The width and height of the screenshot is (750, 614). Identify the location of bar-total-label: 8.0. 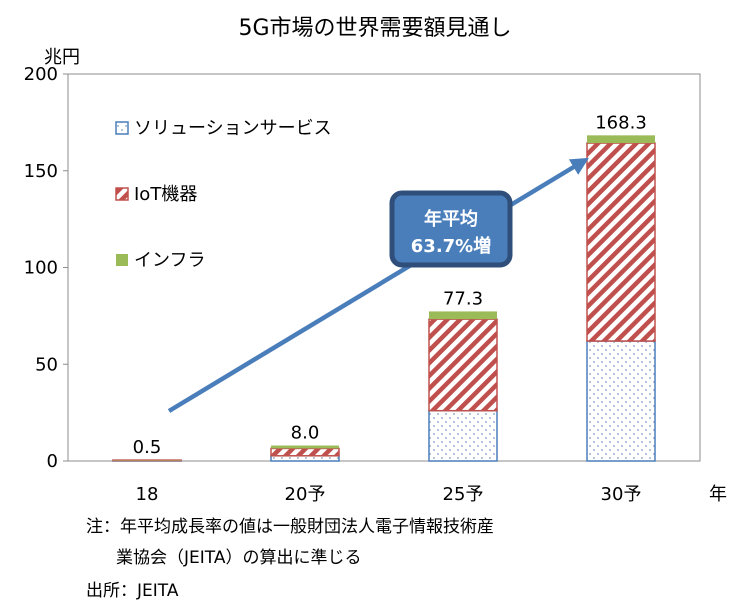
(305, 433).